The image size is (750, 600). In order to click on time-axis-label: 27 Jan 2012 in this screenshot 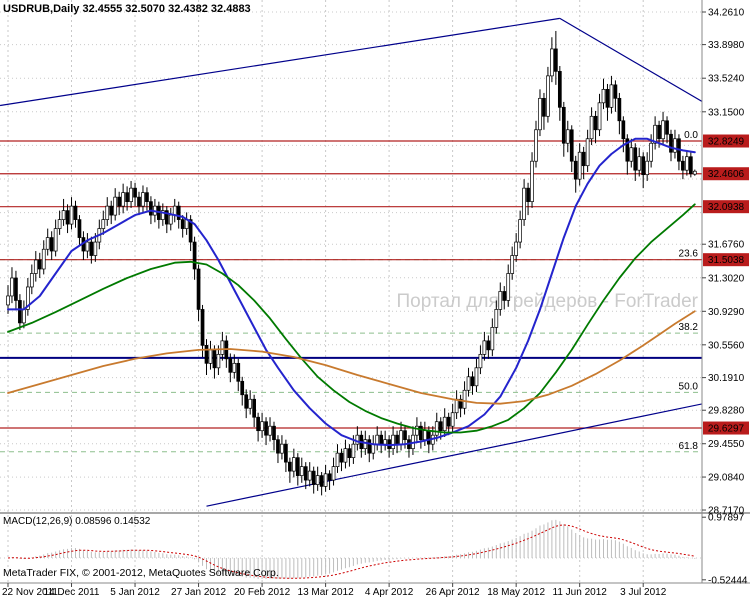, I will do `click(198, 592)`.